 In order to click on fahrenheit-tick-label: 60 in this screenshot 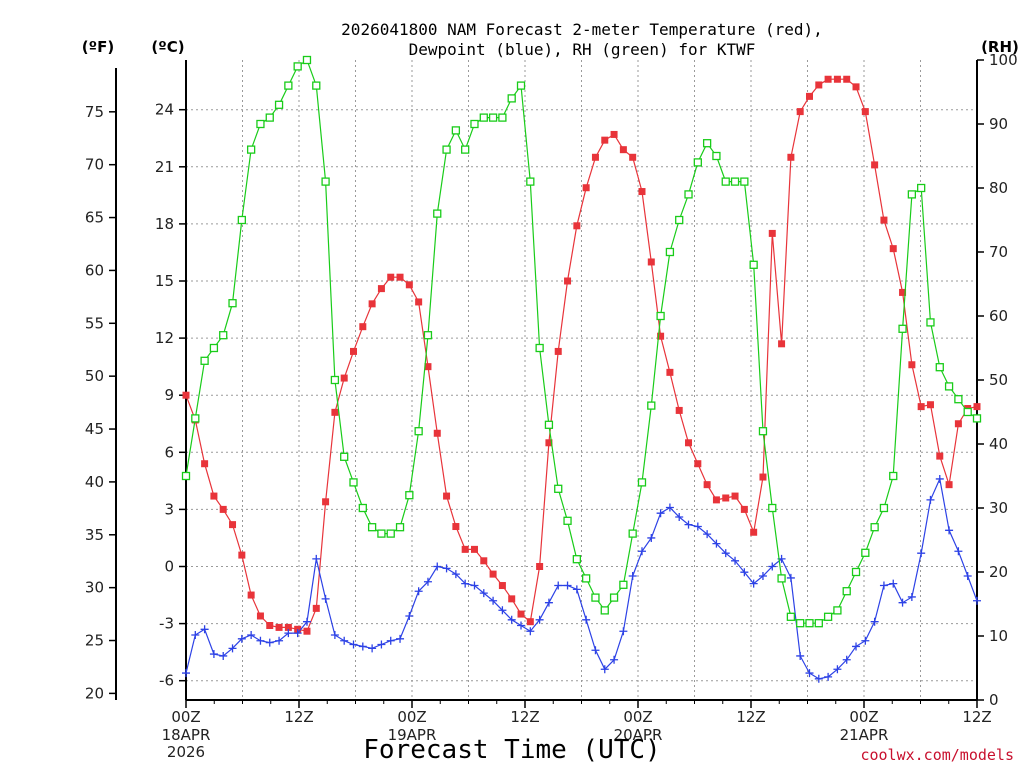, I will do `click(94, 270)`.